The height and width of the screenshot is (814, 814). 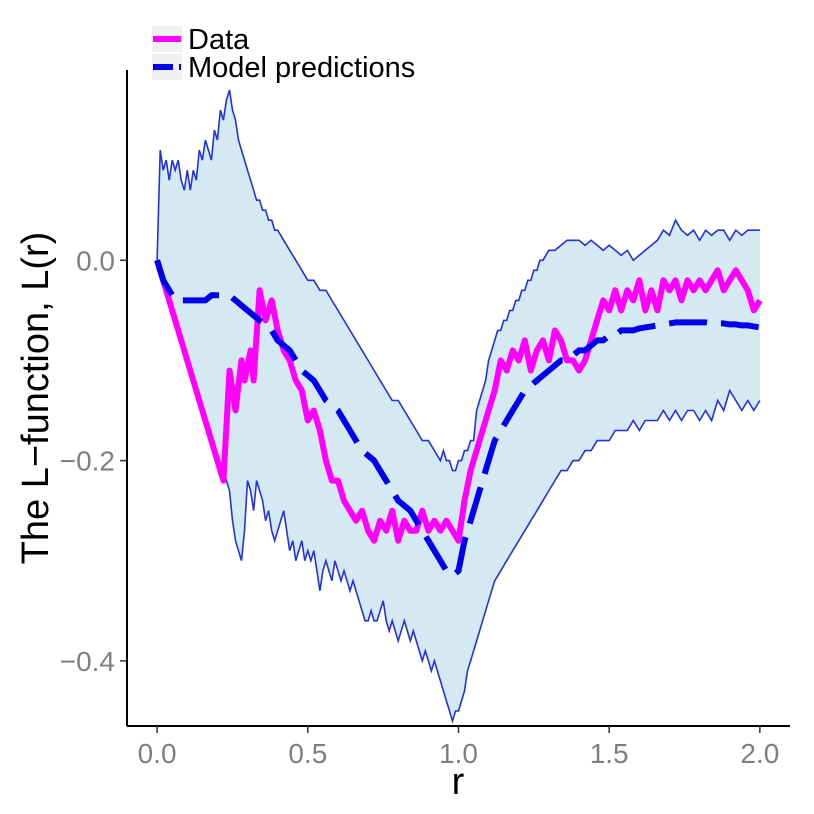 I want to click on legend: Data Model predictions, so click(x=283, y=54).